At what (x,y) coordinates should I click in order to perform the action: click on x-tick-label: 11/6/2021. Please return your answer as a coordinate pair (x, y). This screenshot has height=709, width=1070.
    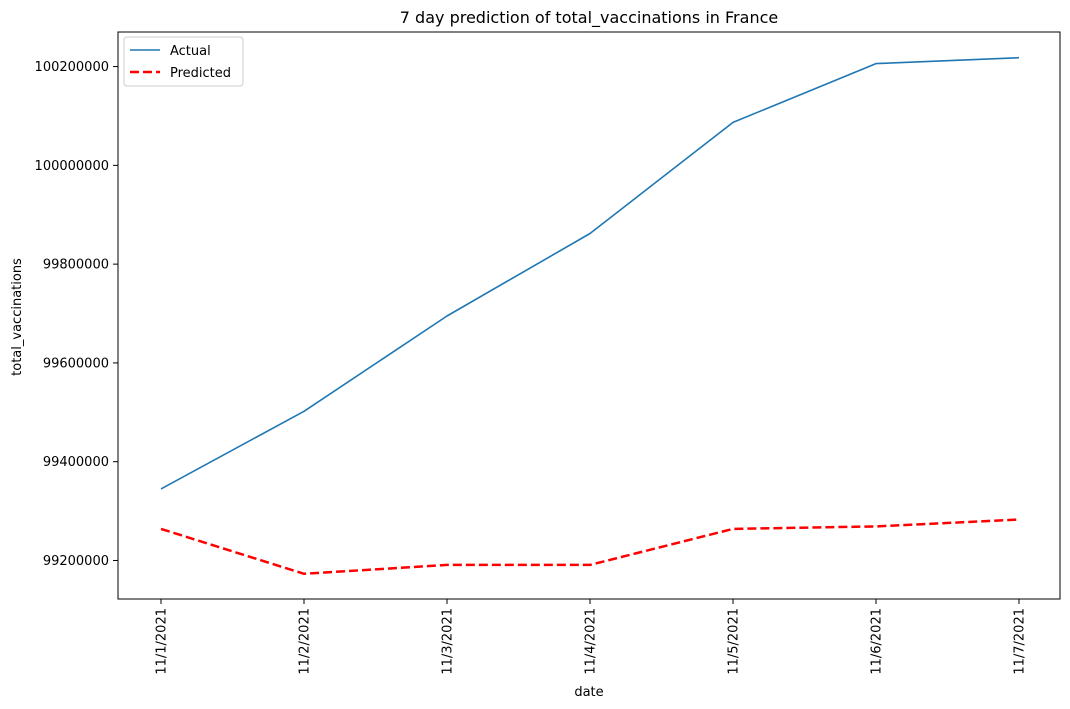
    Looking at the image, I should click on (877, 641).